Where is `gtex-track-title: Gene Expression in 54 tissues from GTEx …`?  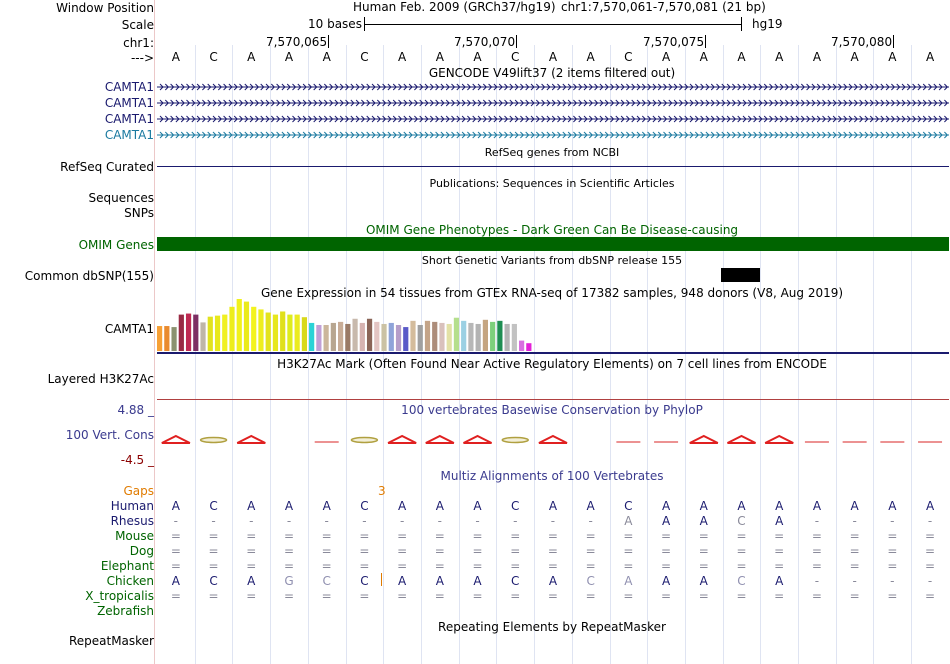 gtex-track-title: Gene Expression in 54 tissues from GTEx … is located at coordinates (552, 293).